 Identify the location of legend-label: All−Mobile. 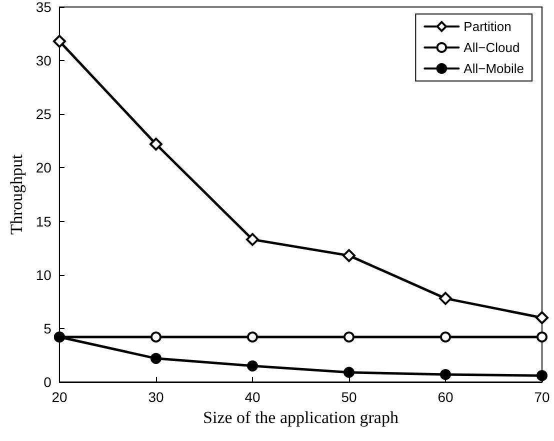
(494, 68).